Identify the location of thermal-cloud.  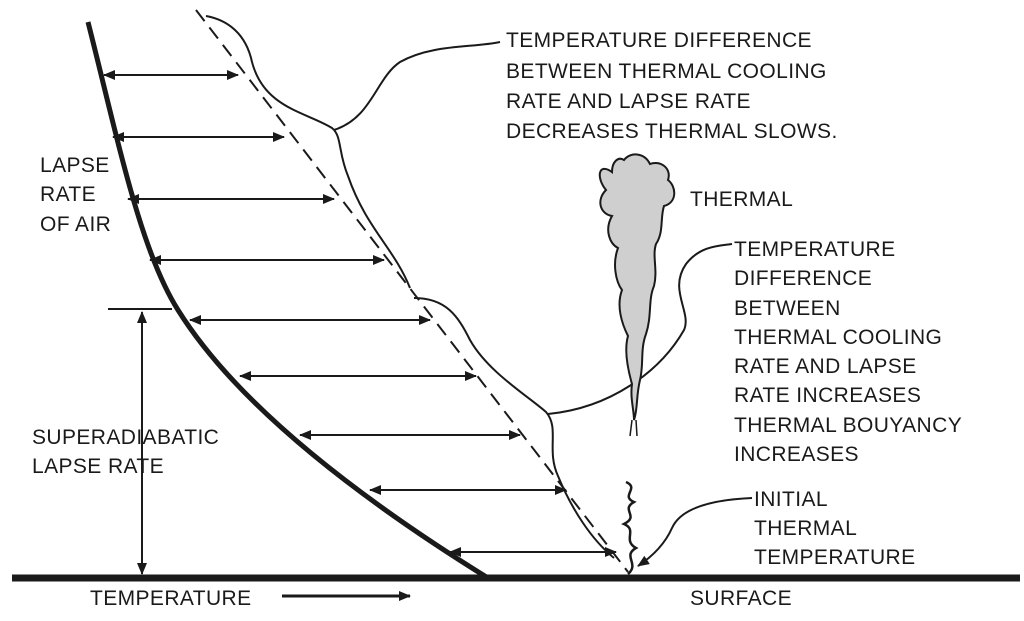
(637, 287).